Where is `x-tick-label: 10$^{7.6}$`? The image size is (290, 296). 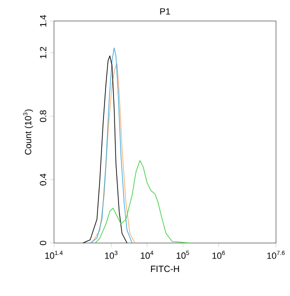
x-tick-label: 10$^{7.6}$ is located at coordinates (276, 254).